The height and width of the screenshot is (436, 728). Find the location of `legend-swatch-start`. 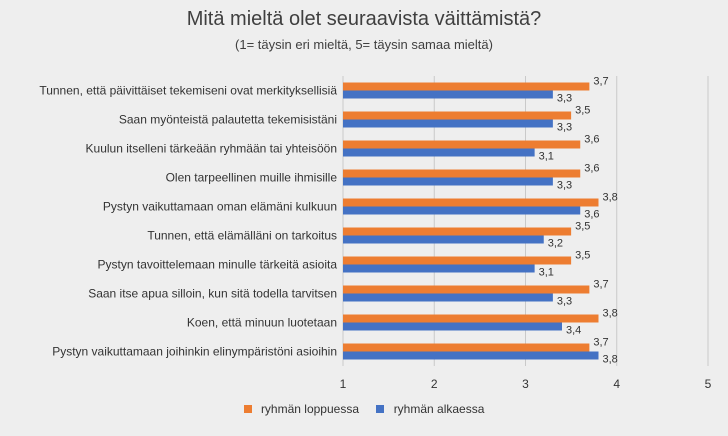

legend-swatch-start is located at coordinates (380, 409).